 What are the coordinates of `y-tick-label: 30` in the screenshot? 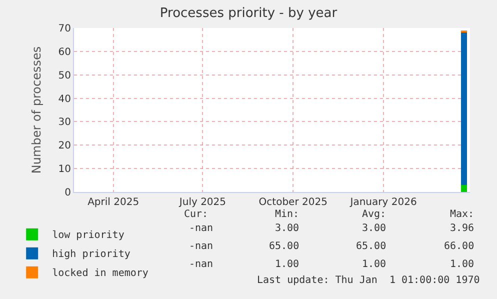 It's located at (64, 122).